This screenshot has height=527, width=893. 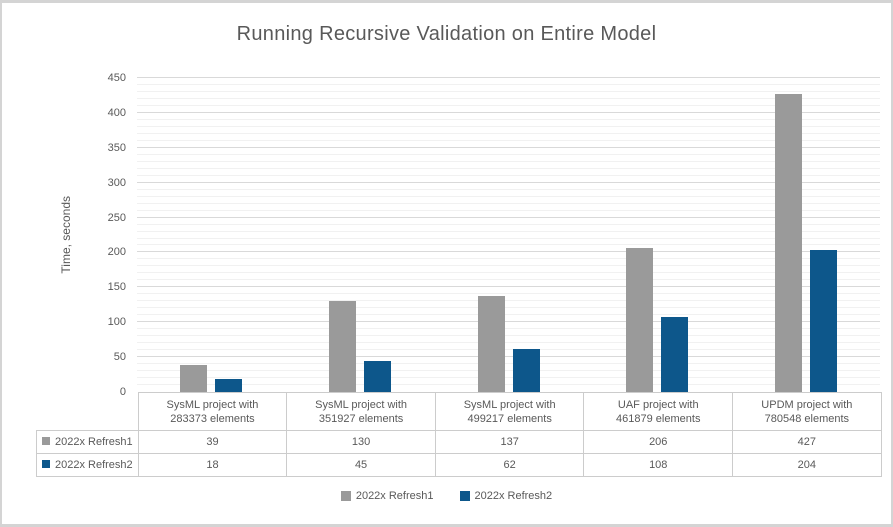 What do you see at coordinates (46, 464) in the screenshot?
I see `series-key-swatch` at bounding box center [46, 464].